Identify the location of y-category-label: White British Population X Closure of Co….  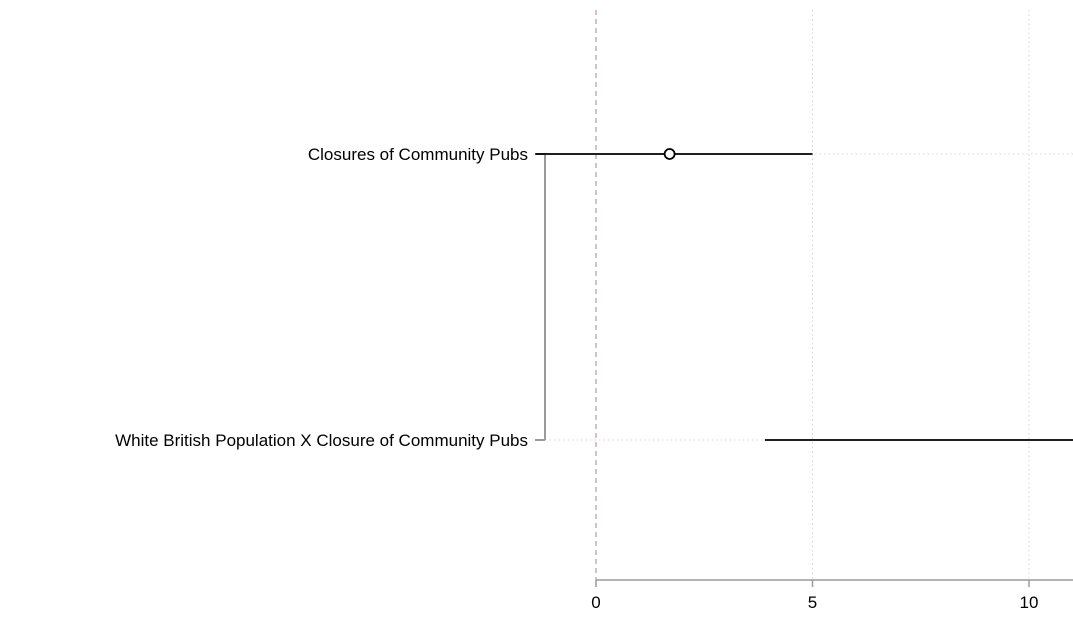
(321, 440).